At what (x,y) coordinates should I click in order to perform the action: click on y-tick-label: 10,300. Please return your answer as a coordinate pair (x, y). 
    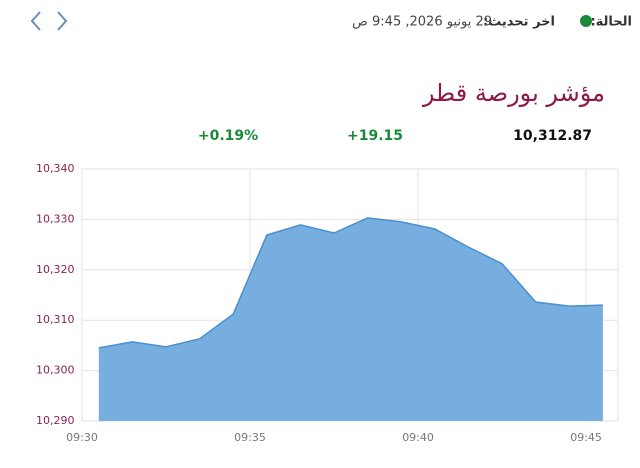
    Looking at the image, I should click on (55, 370).